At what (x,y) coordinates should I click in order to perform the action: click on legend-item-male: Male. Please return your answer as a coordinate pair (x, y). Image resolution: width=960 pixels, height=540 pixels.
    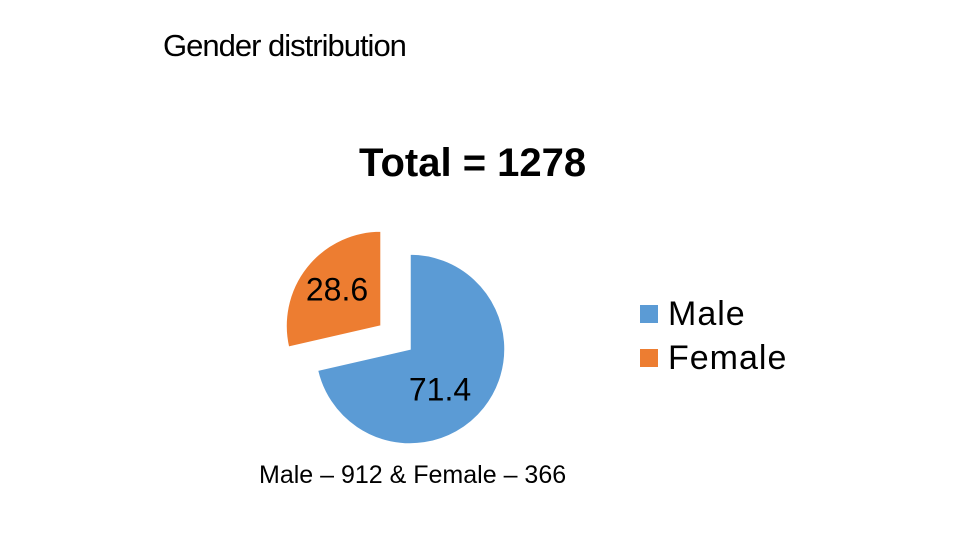
    Looking at the image, I should click on (713, 314).